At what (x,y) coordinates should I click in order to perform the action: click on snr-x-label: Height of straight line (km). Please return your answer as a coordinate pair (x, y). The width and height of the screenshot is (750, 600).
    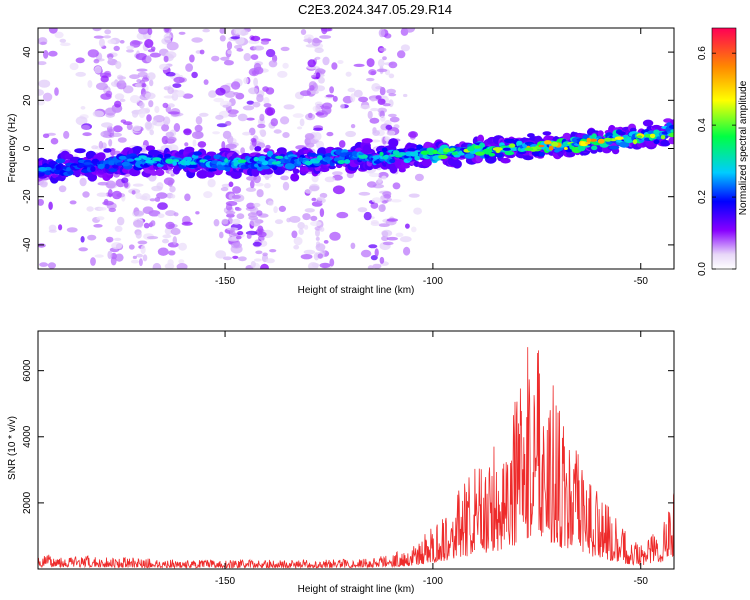
    Looking at the image, I should click on (356, 589).